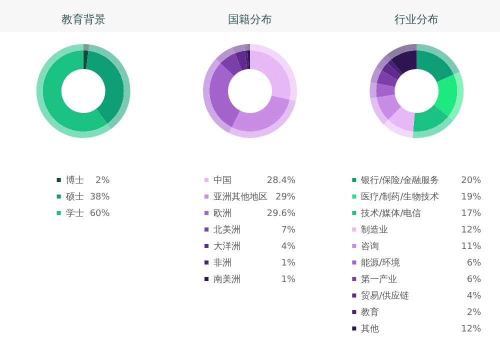  I want to click on legend-label: 制造业, so click(374, 230).